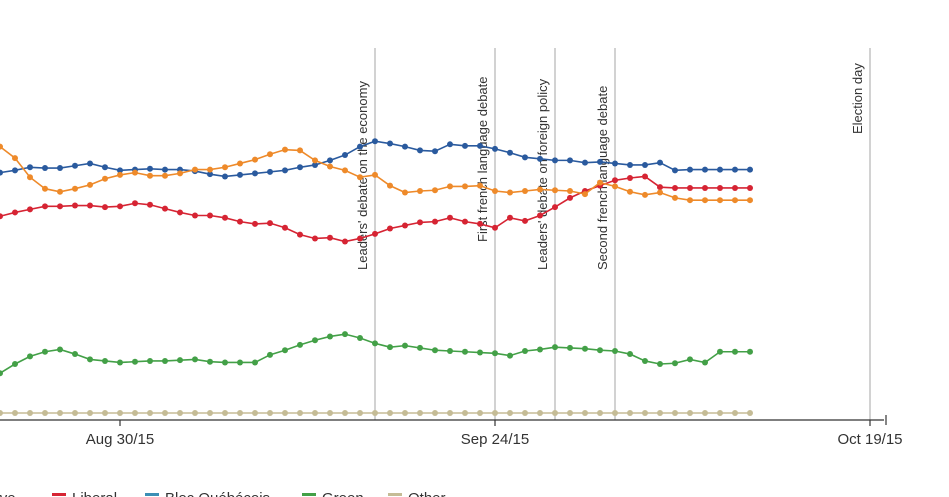  What do you see at coordinates (333, 493) in the screenshot?
I see `legend-item-green: Green` at bounding box center [333, 493].